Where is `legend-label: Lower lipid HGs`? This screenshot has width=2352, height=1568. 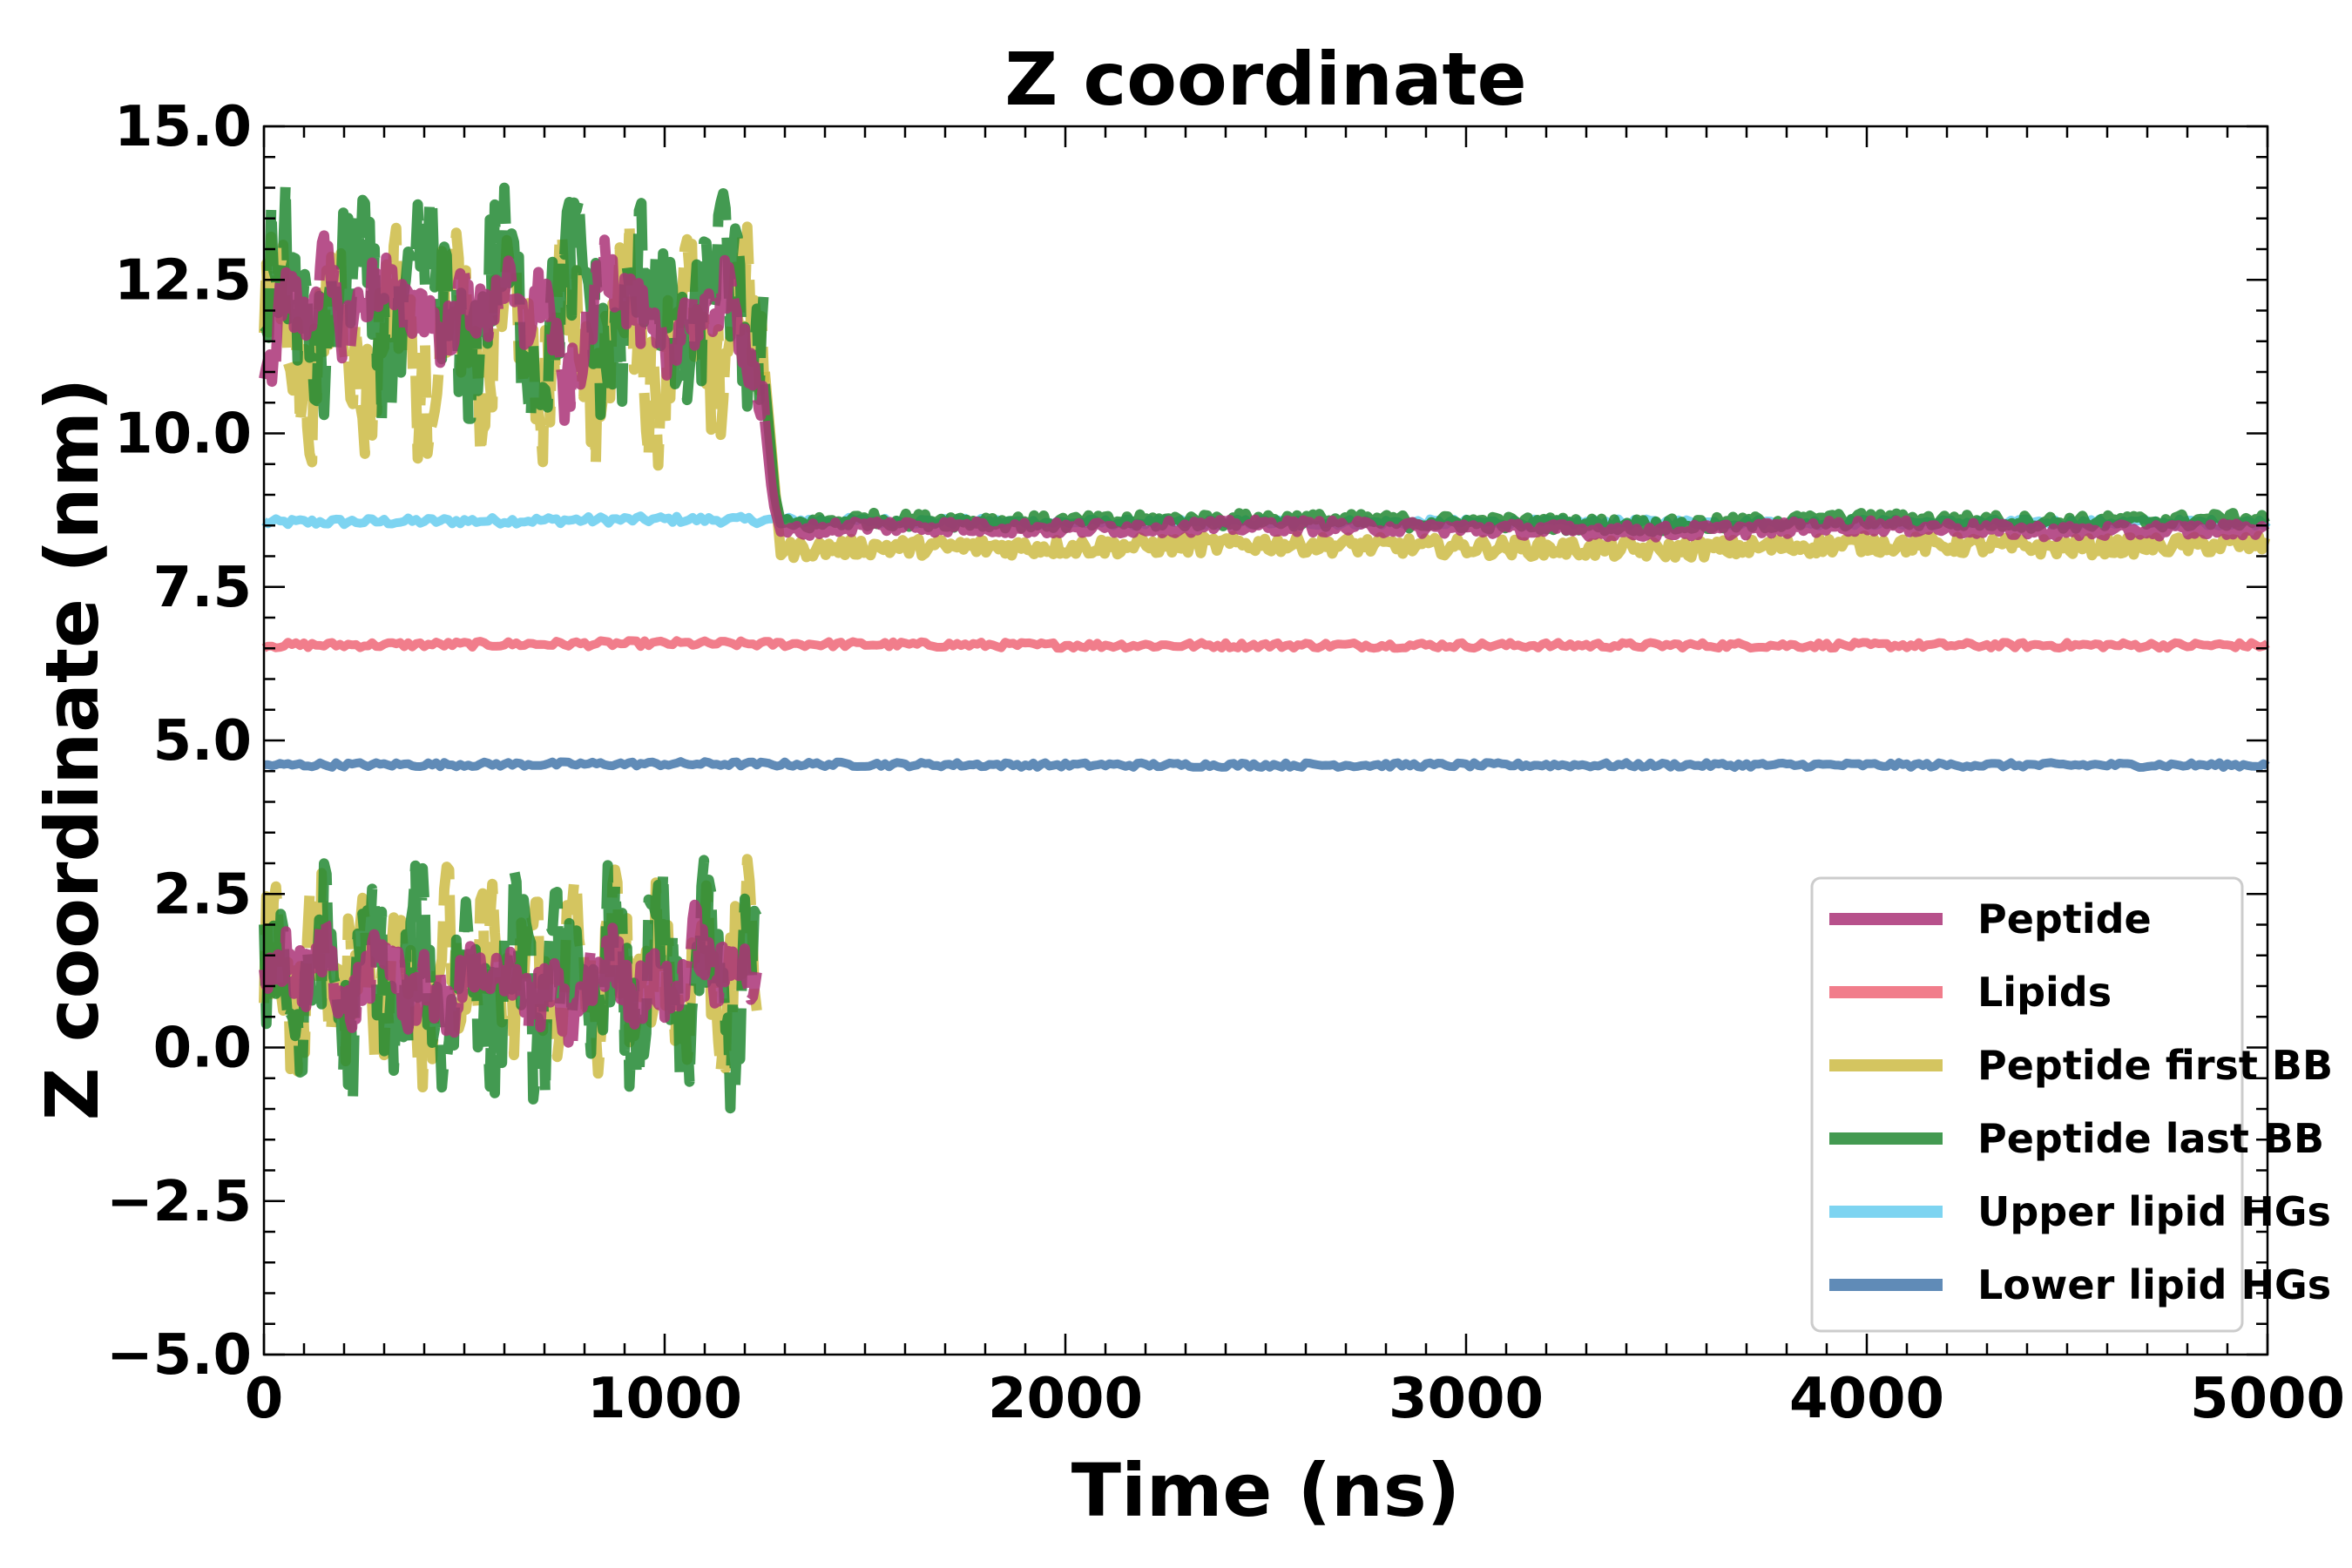 legend-label: Lower lipid HGs is located at coordinates (2154, 1284).